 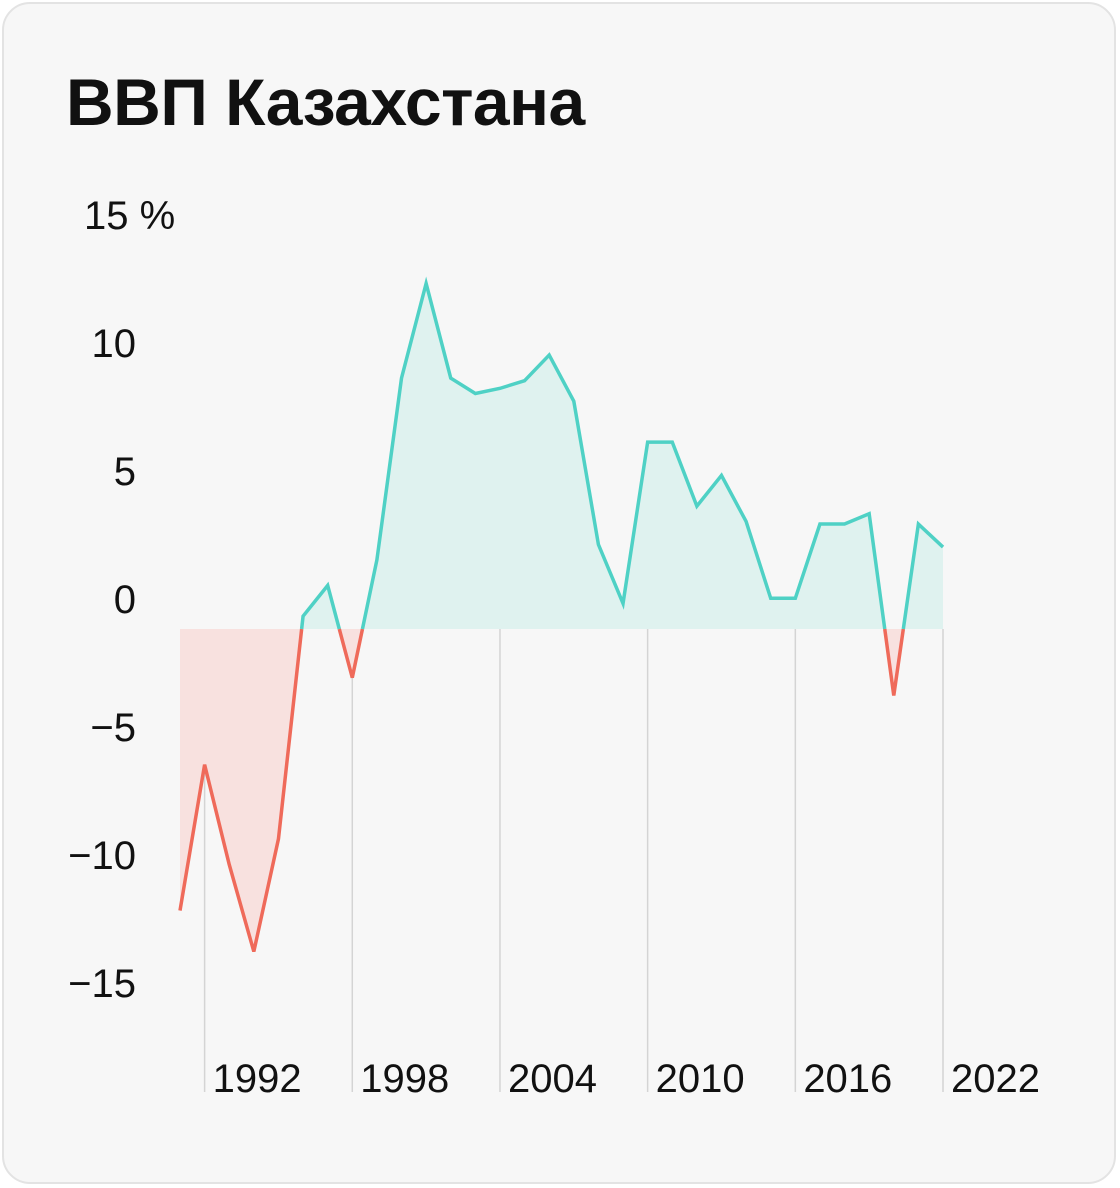 What do you see at coordinates (626, 1079) in the screenshot?
I see `x-axis-labels: 1992 1998 2004 2010 2016 2022` at bounding box center [626, 1079].